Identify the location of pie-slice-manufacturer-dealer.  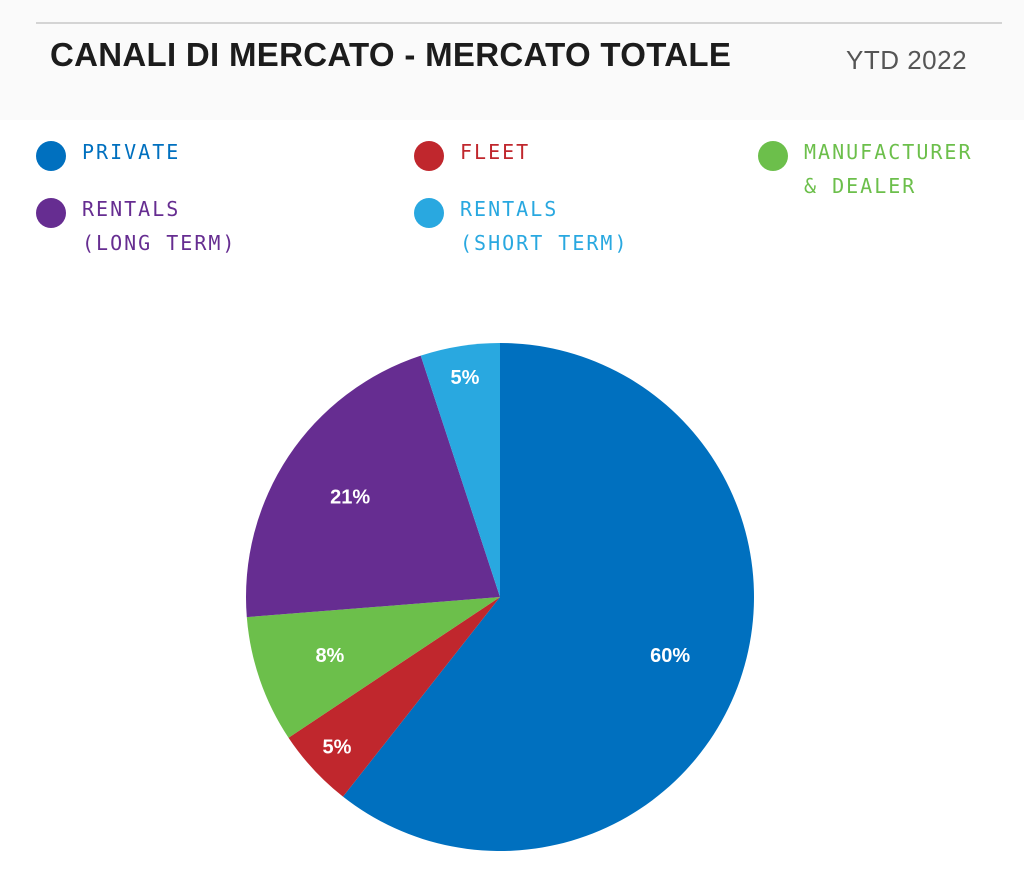
(373, 667).